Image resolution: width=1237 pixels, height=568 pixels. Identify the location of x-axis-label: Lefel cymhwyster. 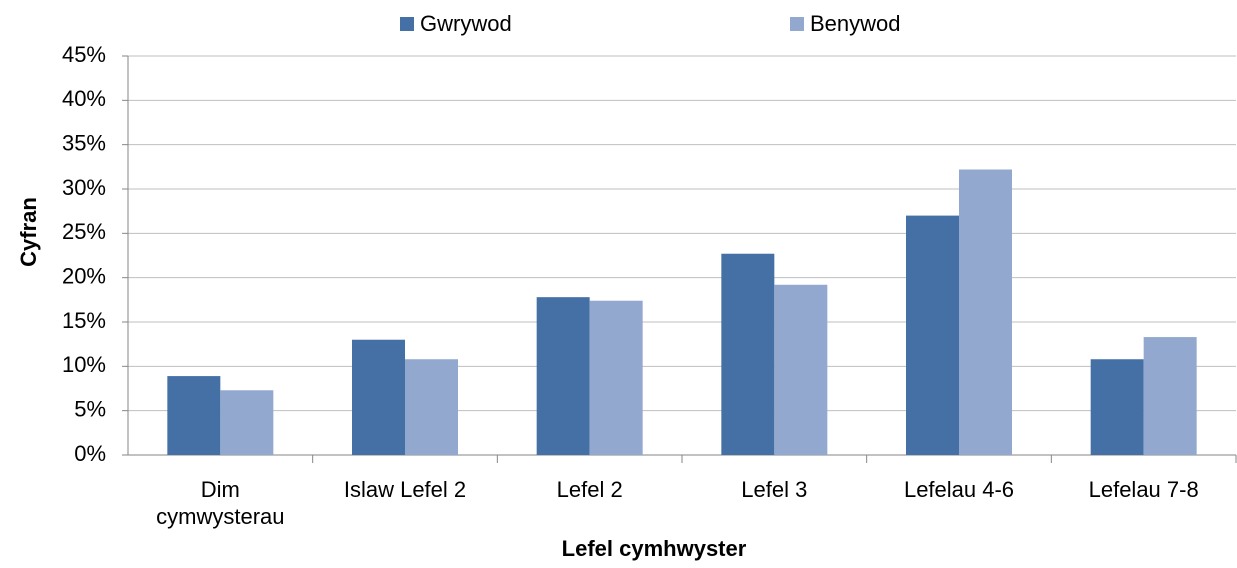
(654, 548).